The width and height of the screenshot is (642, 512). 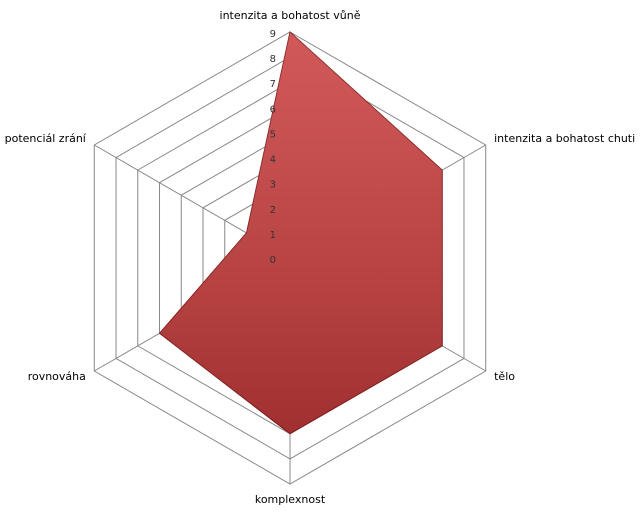 What do you see at coordinates (273, 160) in the screenshot?
I see `r-tick-label: 4` at bounding box center [273, 160].